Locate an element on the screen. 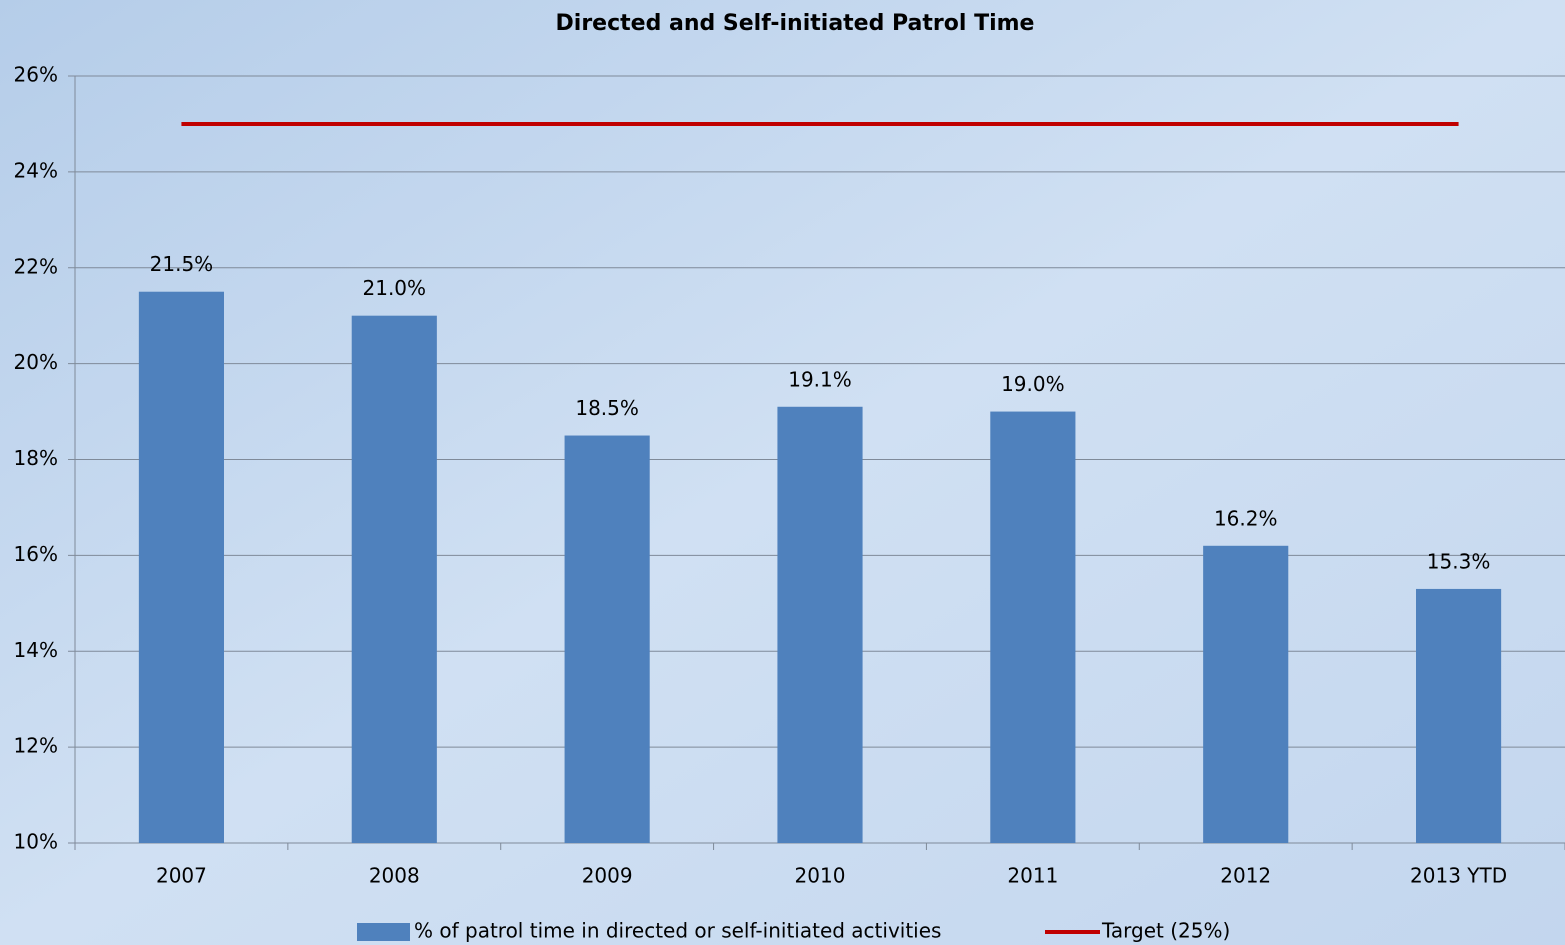  y-tick-label: 24% is located at coordinates (36, 170).